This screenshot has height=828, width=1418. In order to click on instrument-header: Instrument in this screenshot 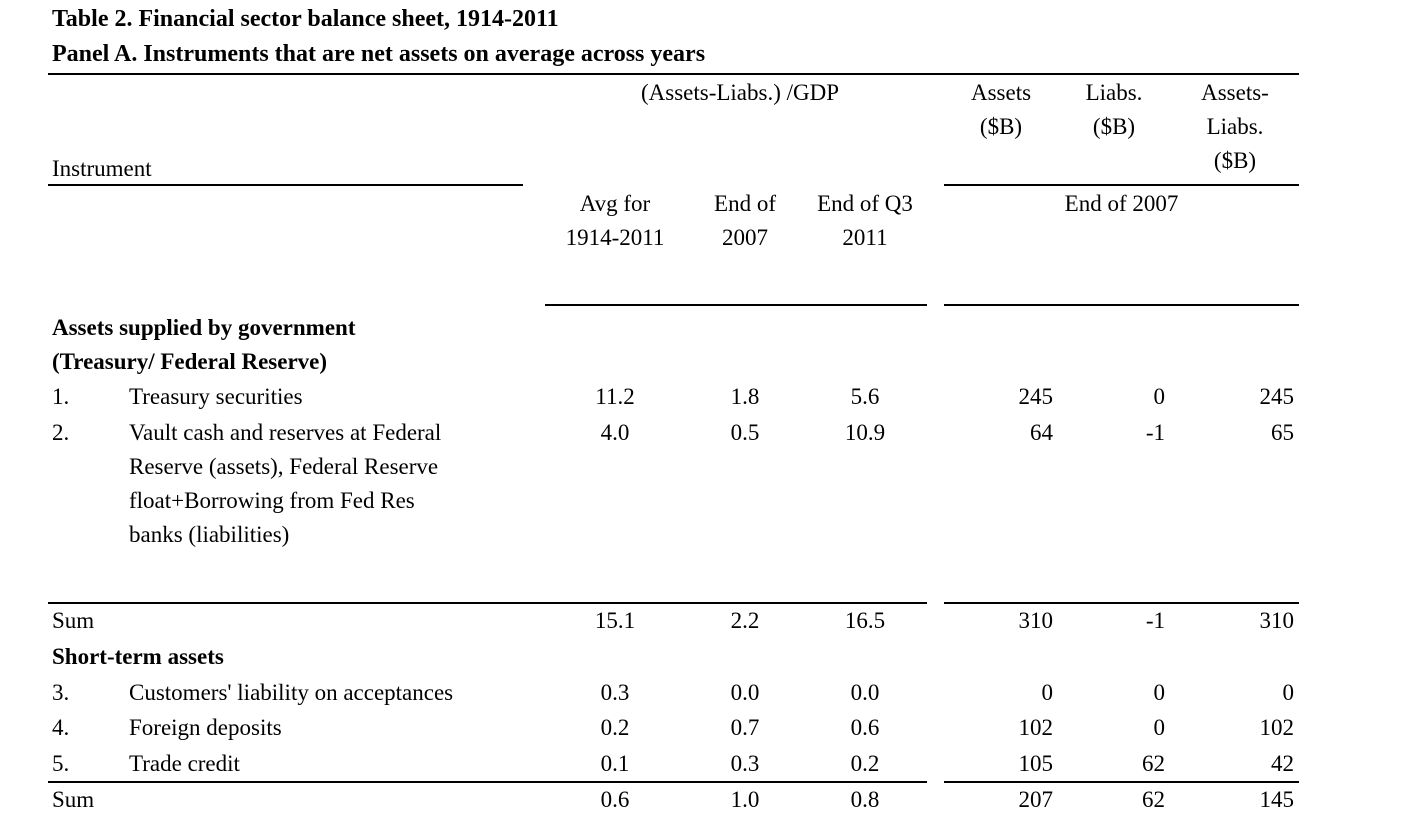, I will do `click(102, 168)`.